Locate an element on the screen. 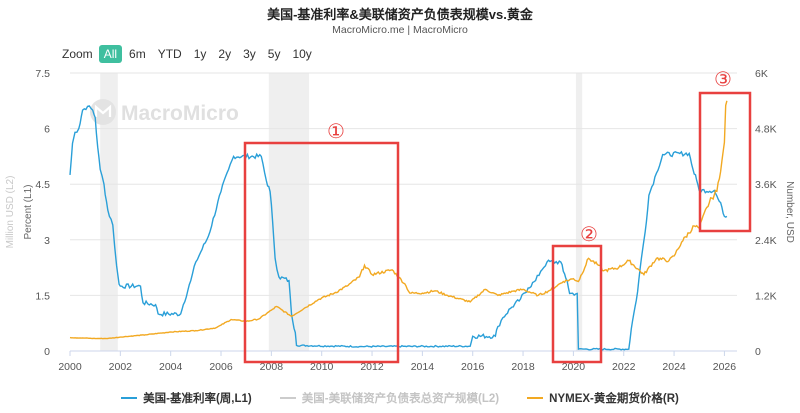 Image resolution: width=800 pixels, height=413 pixels. x-tick-label: 2012 is located at coordinates (372, 367).